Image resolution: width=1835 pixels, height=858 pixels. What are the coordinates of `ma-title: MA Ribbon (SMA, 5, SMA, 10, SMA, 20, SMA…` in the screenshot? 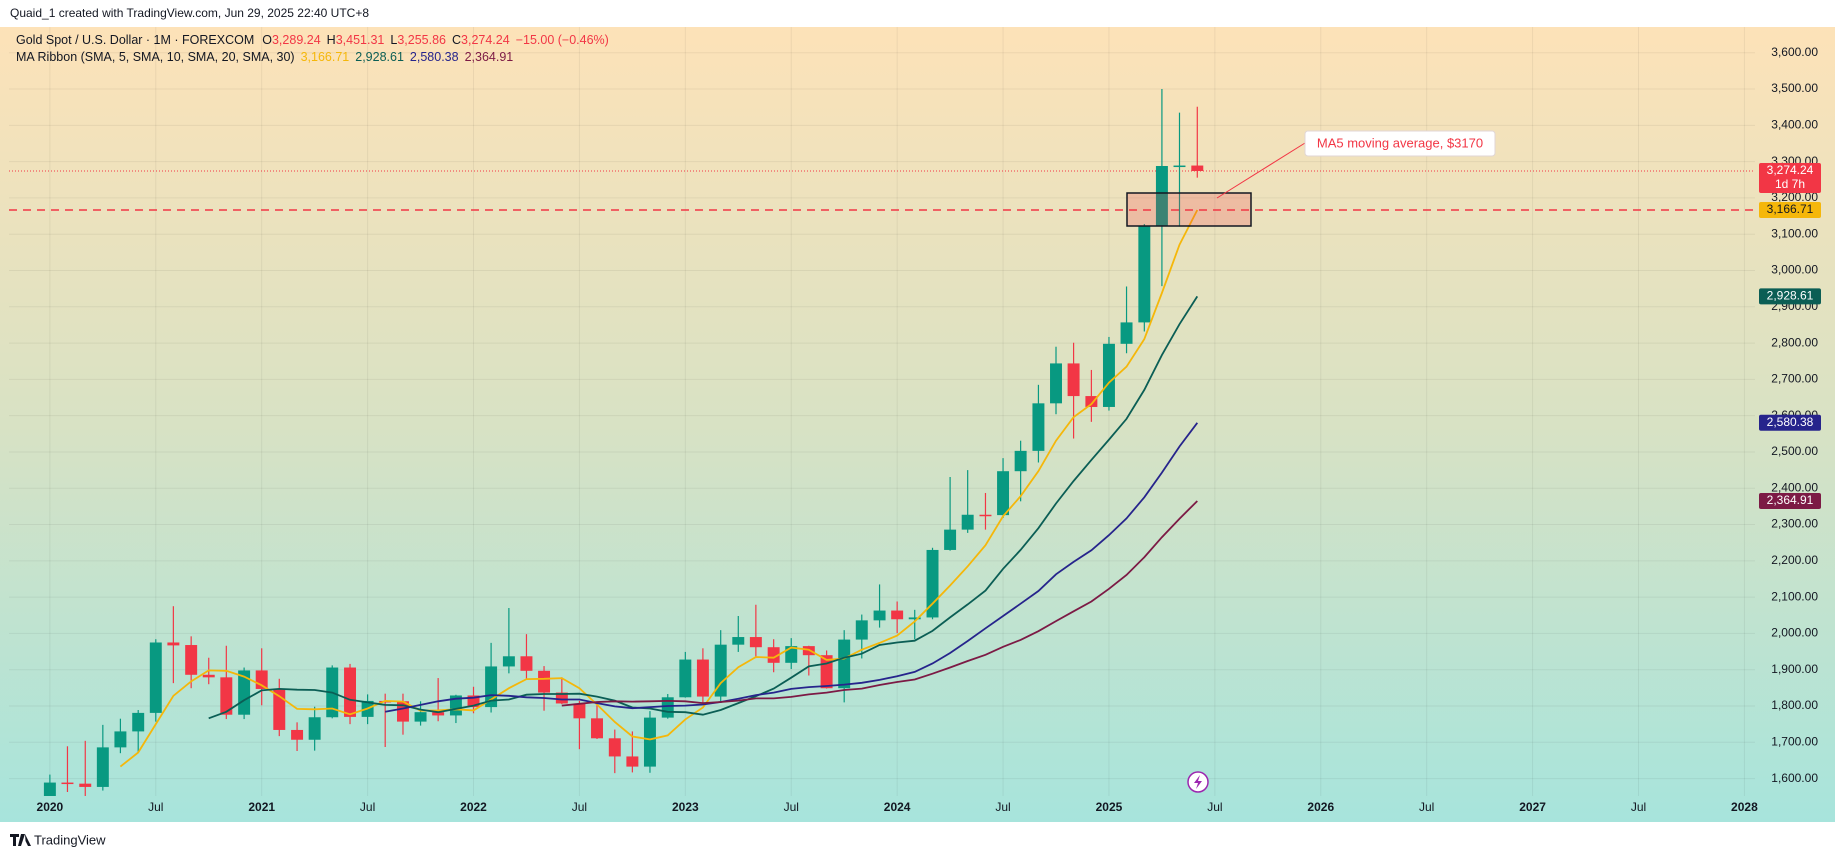 It's located at (155, 57).